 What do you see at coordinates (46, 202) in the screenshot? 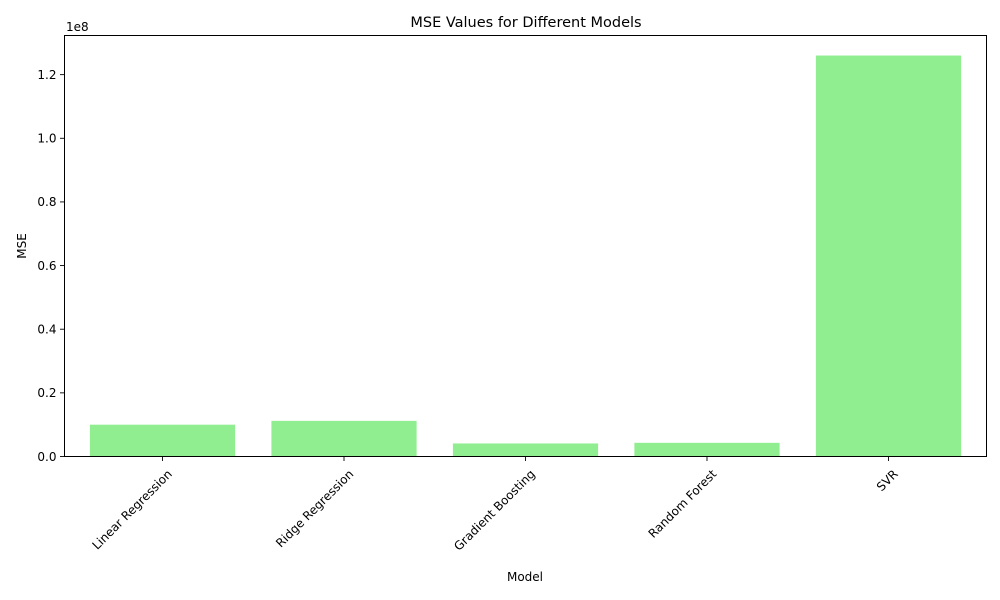
I see `y-tick-label: 0.8` at bounding box center [46, 202].